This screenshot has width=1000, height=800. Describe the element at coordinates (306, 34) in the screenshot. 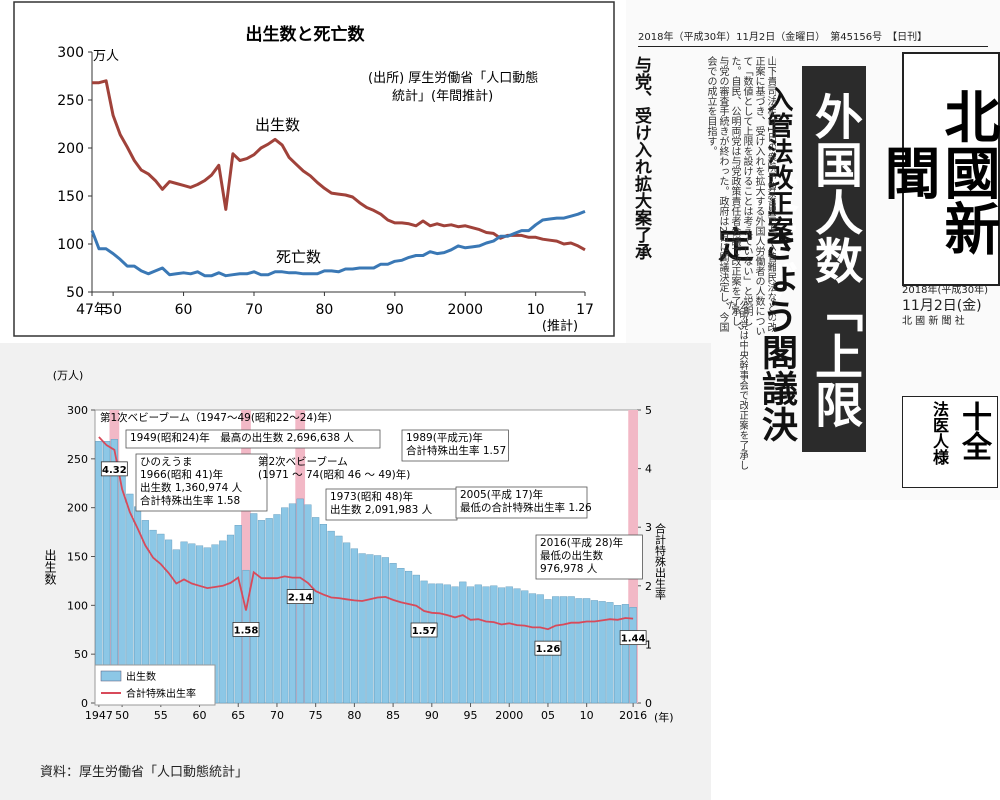

I see `chart1-title: 出生数と死亡数` at that location.